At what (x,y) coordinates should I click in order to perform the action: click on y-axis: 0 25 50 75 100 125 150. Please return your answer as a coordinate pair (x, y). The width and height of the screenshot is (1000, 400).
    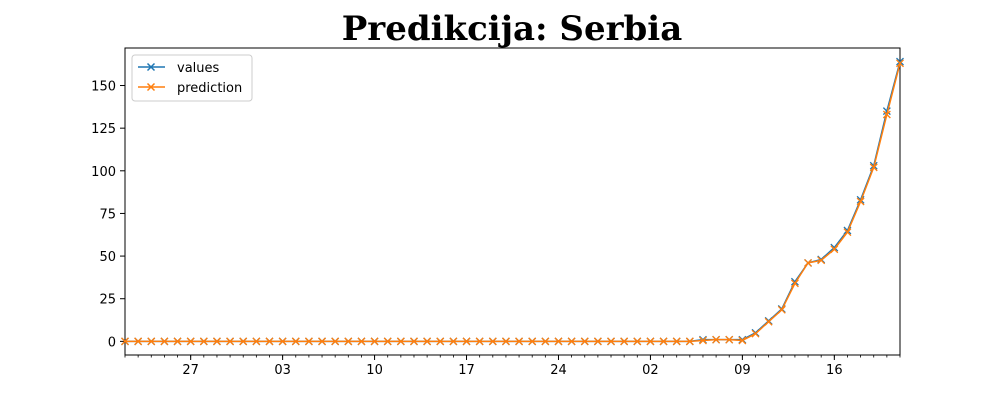
    Looking at the image, I should click on (108, 215).